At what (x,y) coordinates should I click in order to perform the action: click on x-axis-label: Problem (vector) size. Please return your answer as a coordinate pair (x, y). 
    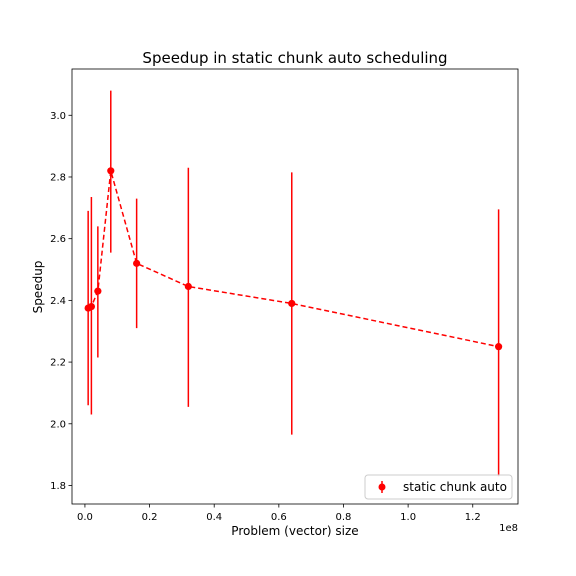
    Looking at the image, I should click on (294, 531).